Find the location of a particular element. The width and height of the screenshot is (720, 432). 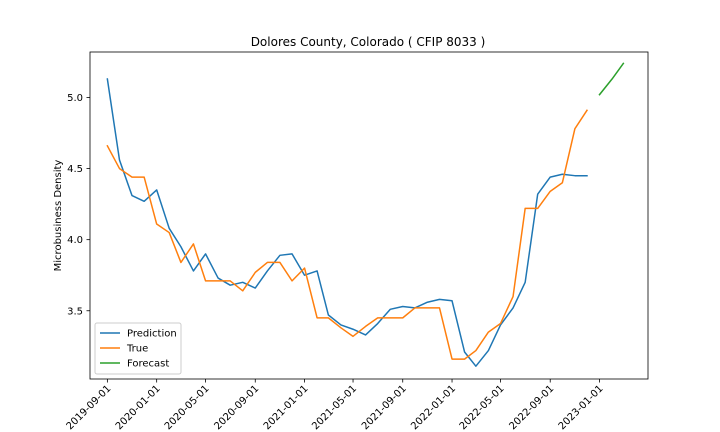

legend-label-true: True is located at coordinates (137, 349).